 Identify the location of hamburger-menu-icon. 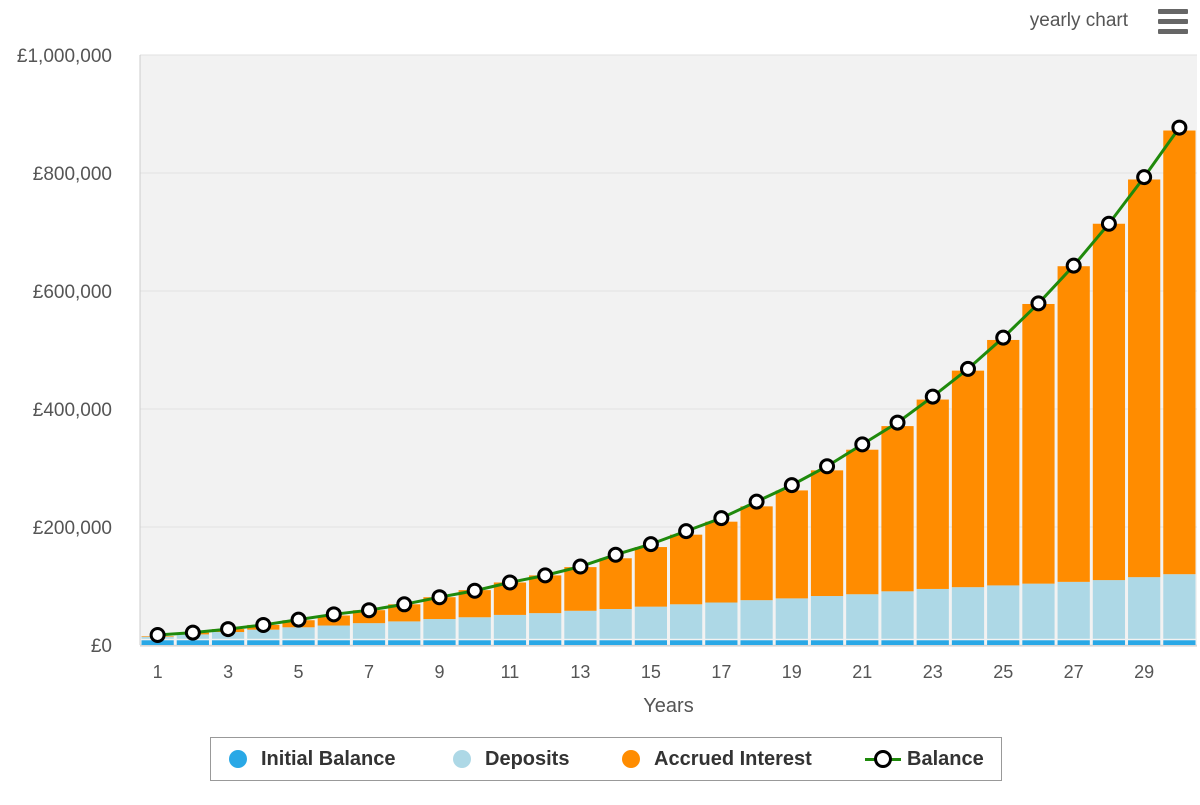
(1173, 22).